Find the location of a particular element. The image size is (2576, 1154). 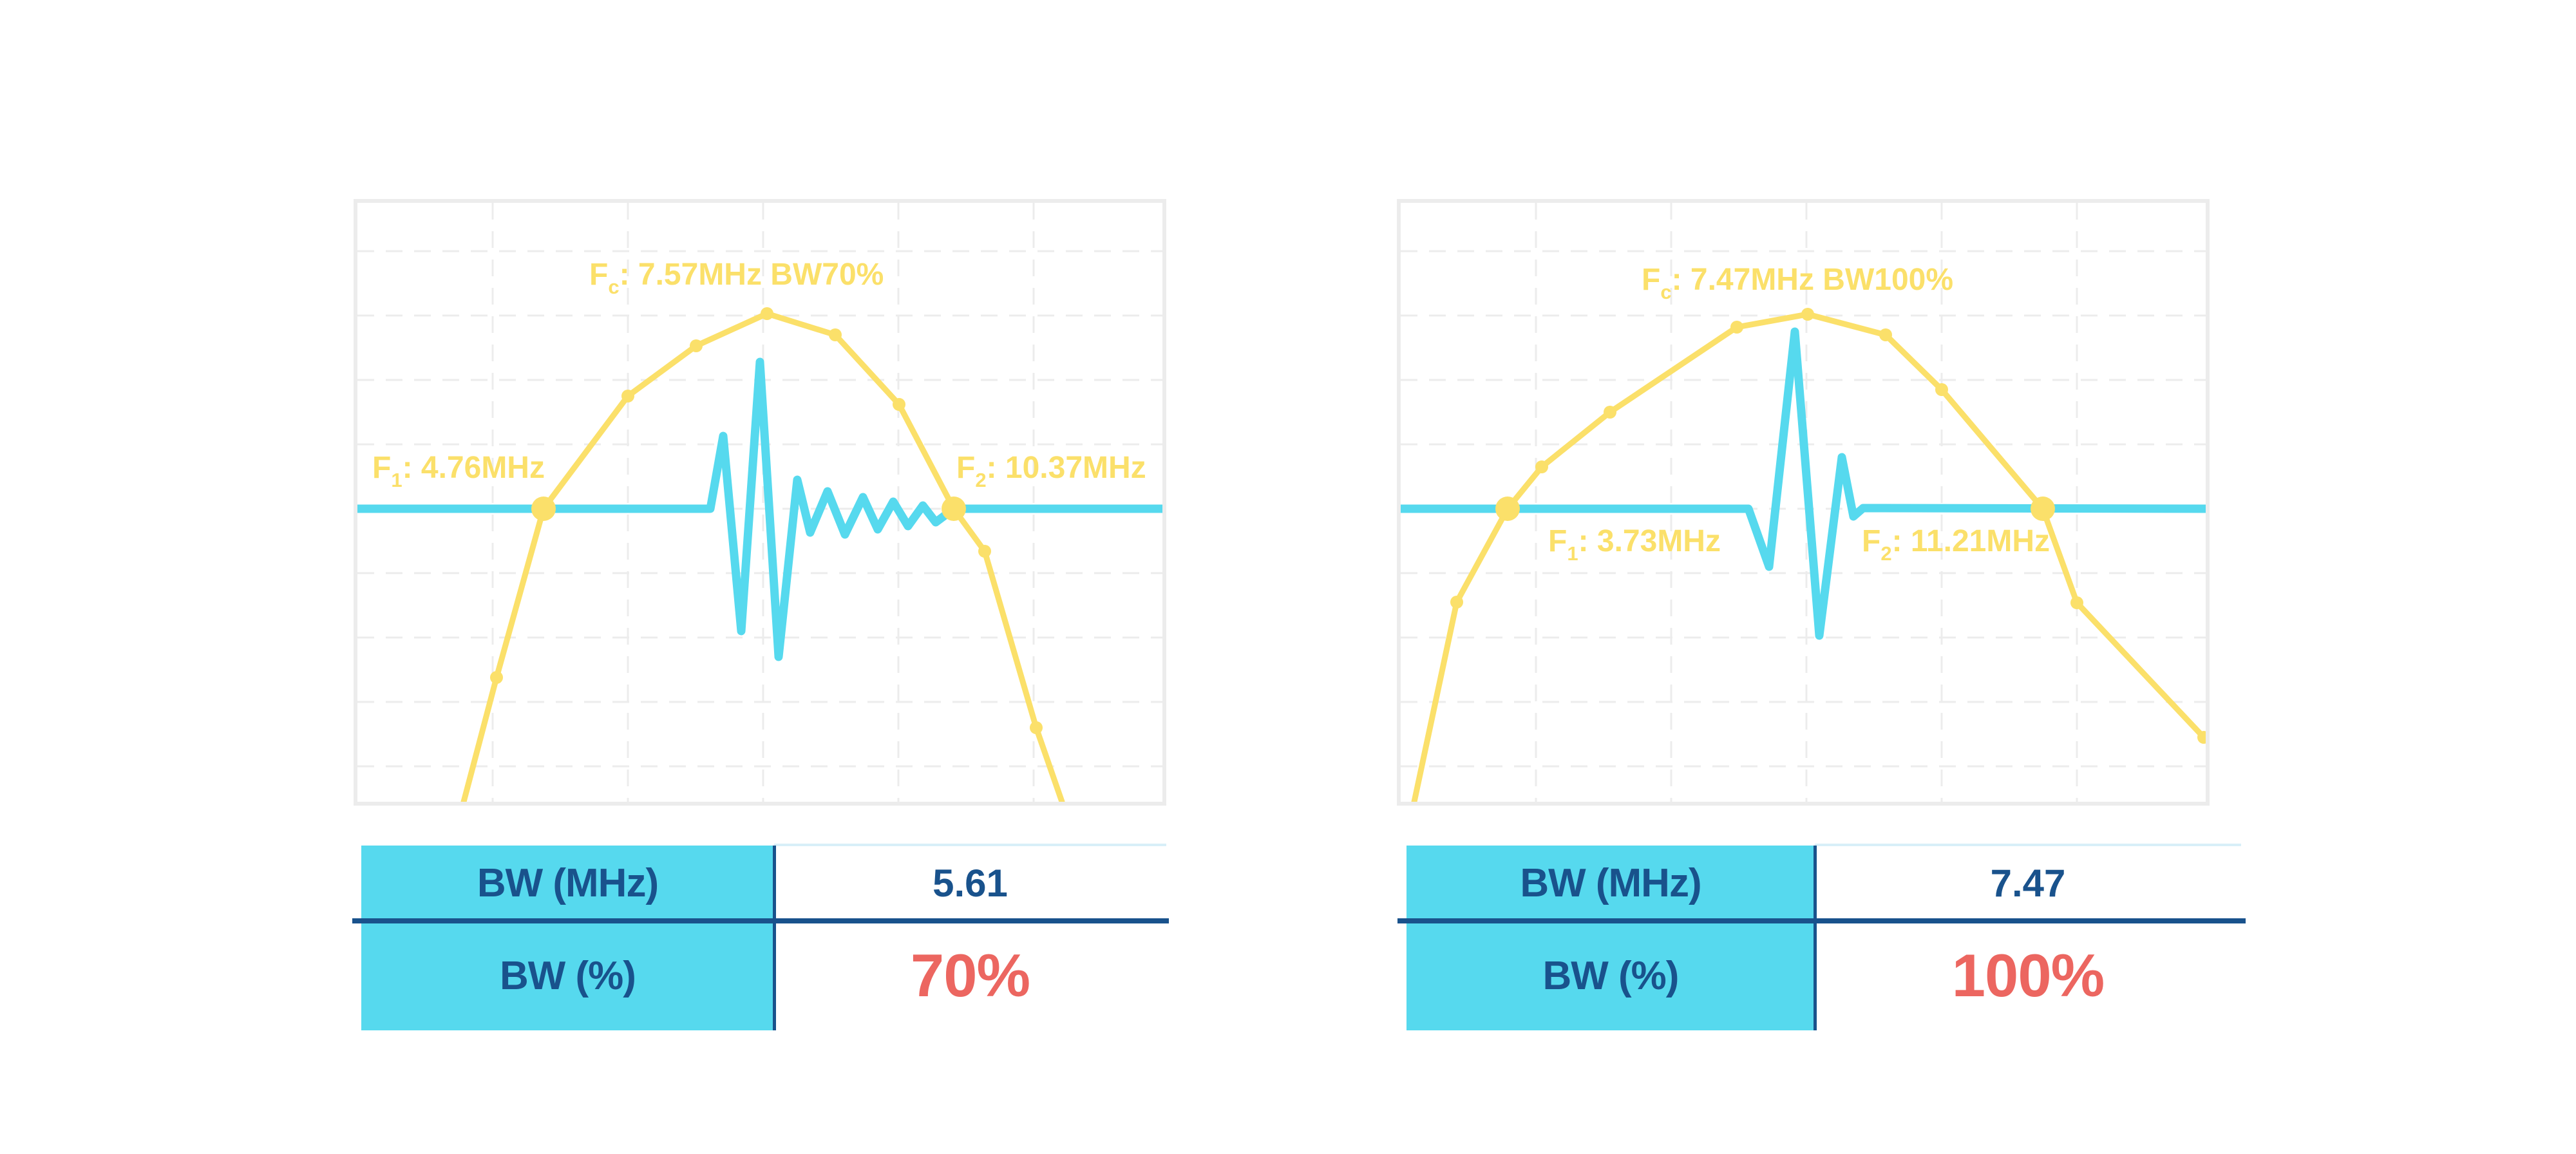

bw-percent-value: 100% is located at coordinates (2028, 975).